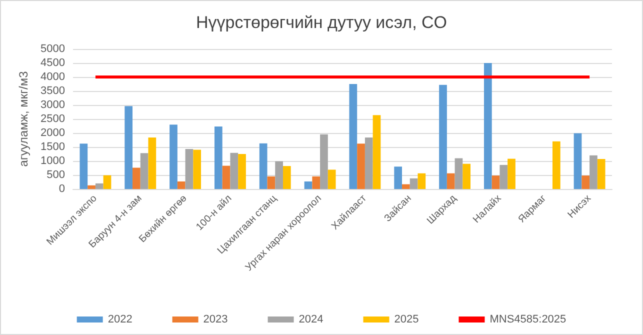 This screenshot has height=335, width=643. I want to click on legend-label: 2024, so click(311, 320).